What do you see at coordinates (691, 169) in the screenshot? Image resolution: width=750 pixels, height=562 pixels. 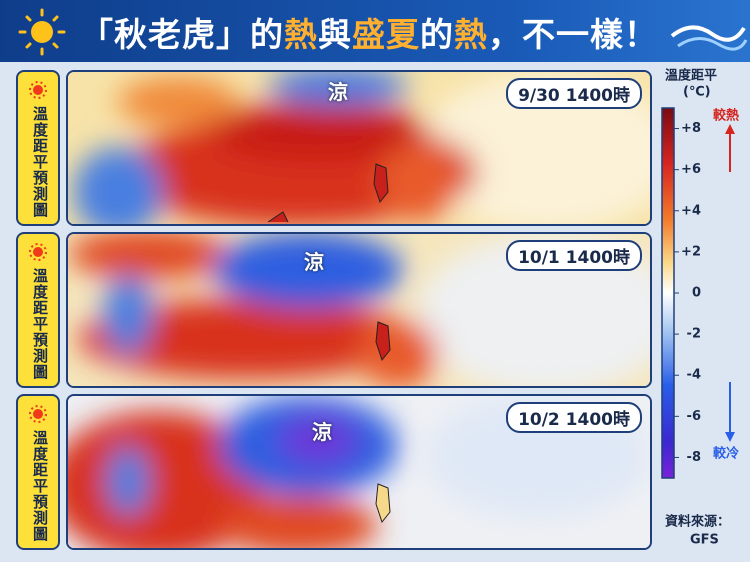 I see `colorbar-tick-label: +6` at bounding box center [691, 169].